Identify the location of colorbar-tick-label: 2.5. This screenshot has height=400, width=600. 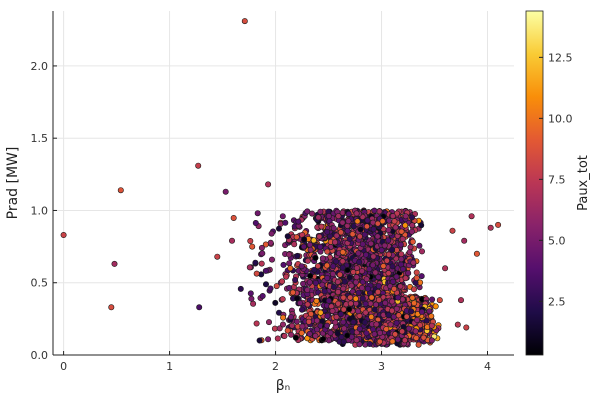
(557, 301).